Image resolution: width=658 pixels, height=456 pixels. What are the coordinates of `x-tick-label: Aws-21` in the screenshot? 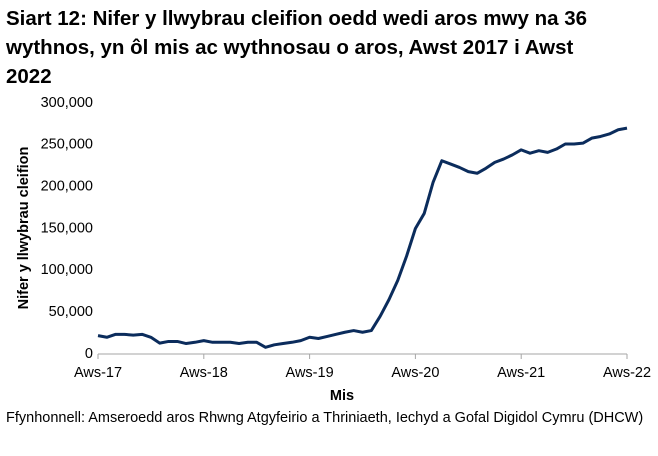 It's located at (521, 373).